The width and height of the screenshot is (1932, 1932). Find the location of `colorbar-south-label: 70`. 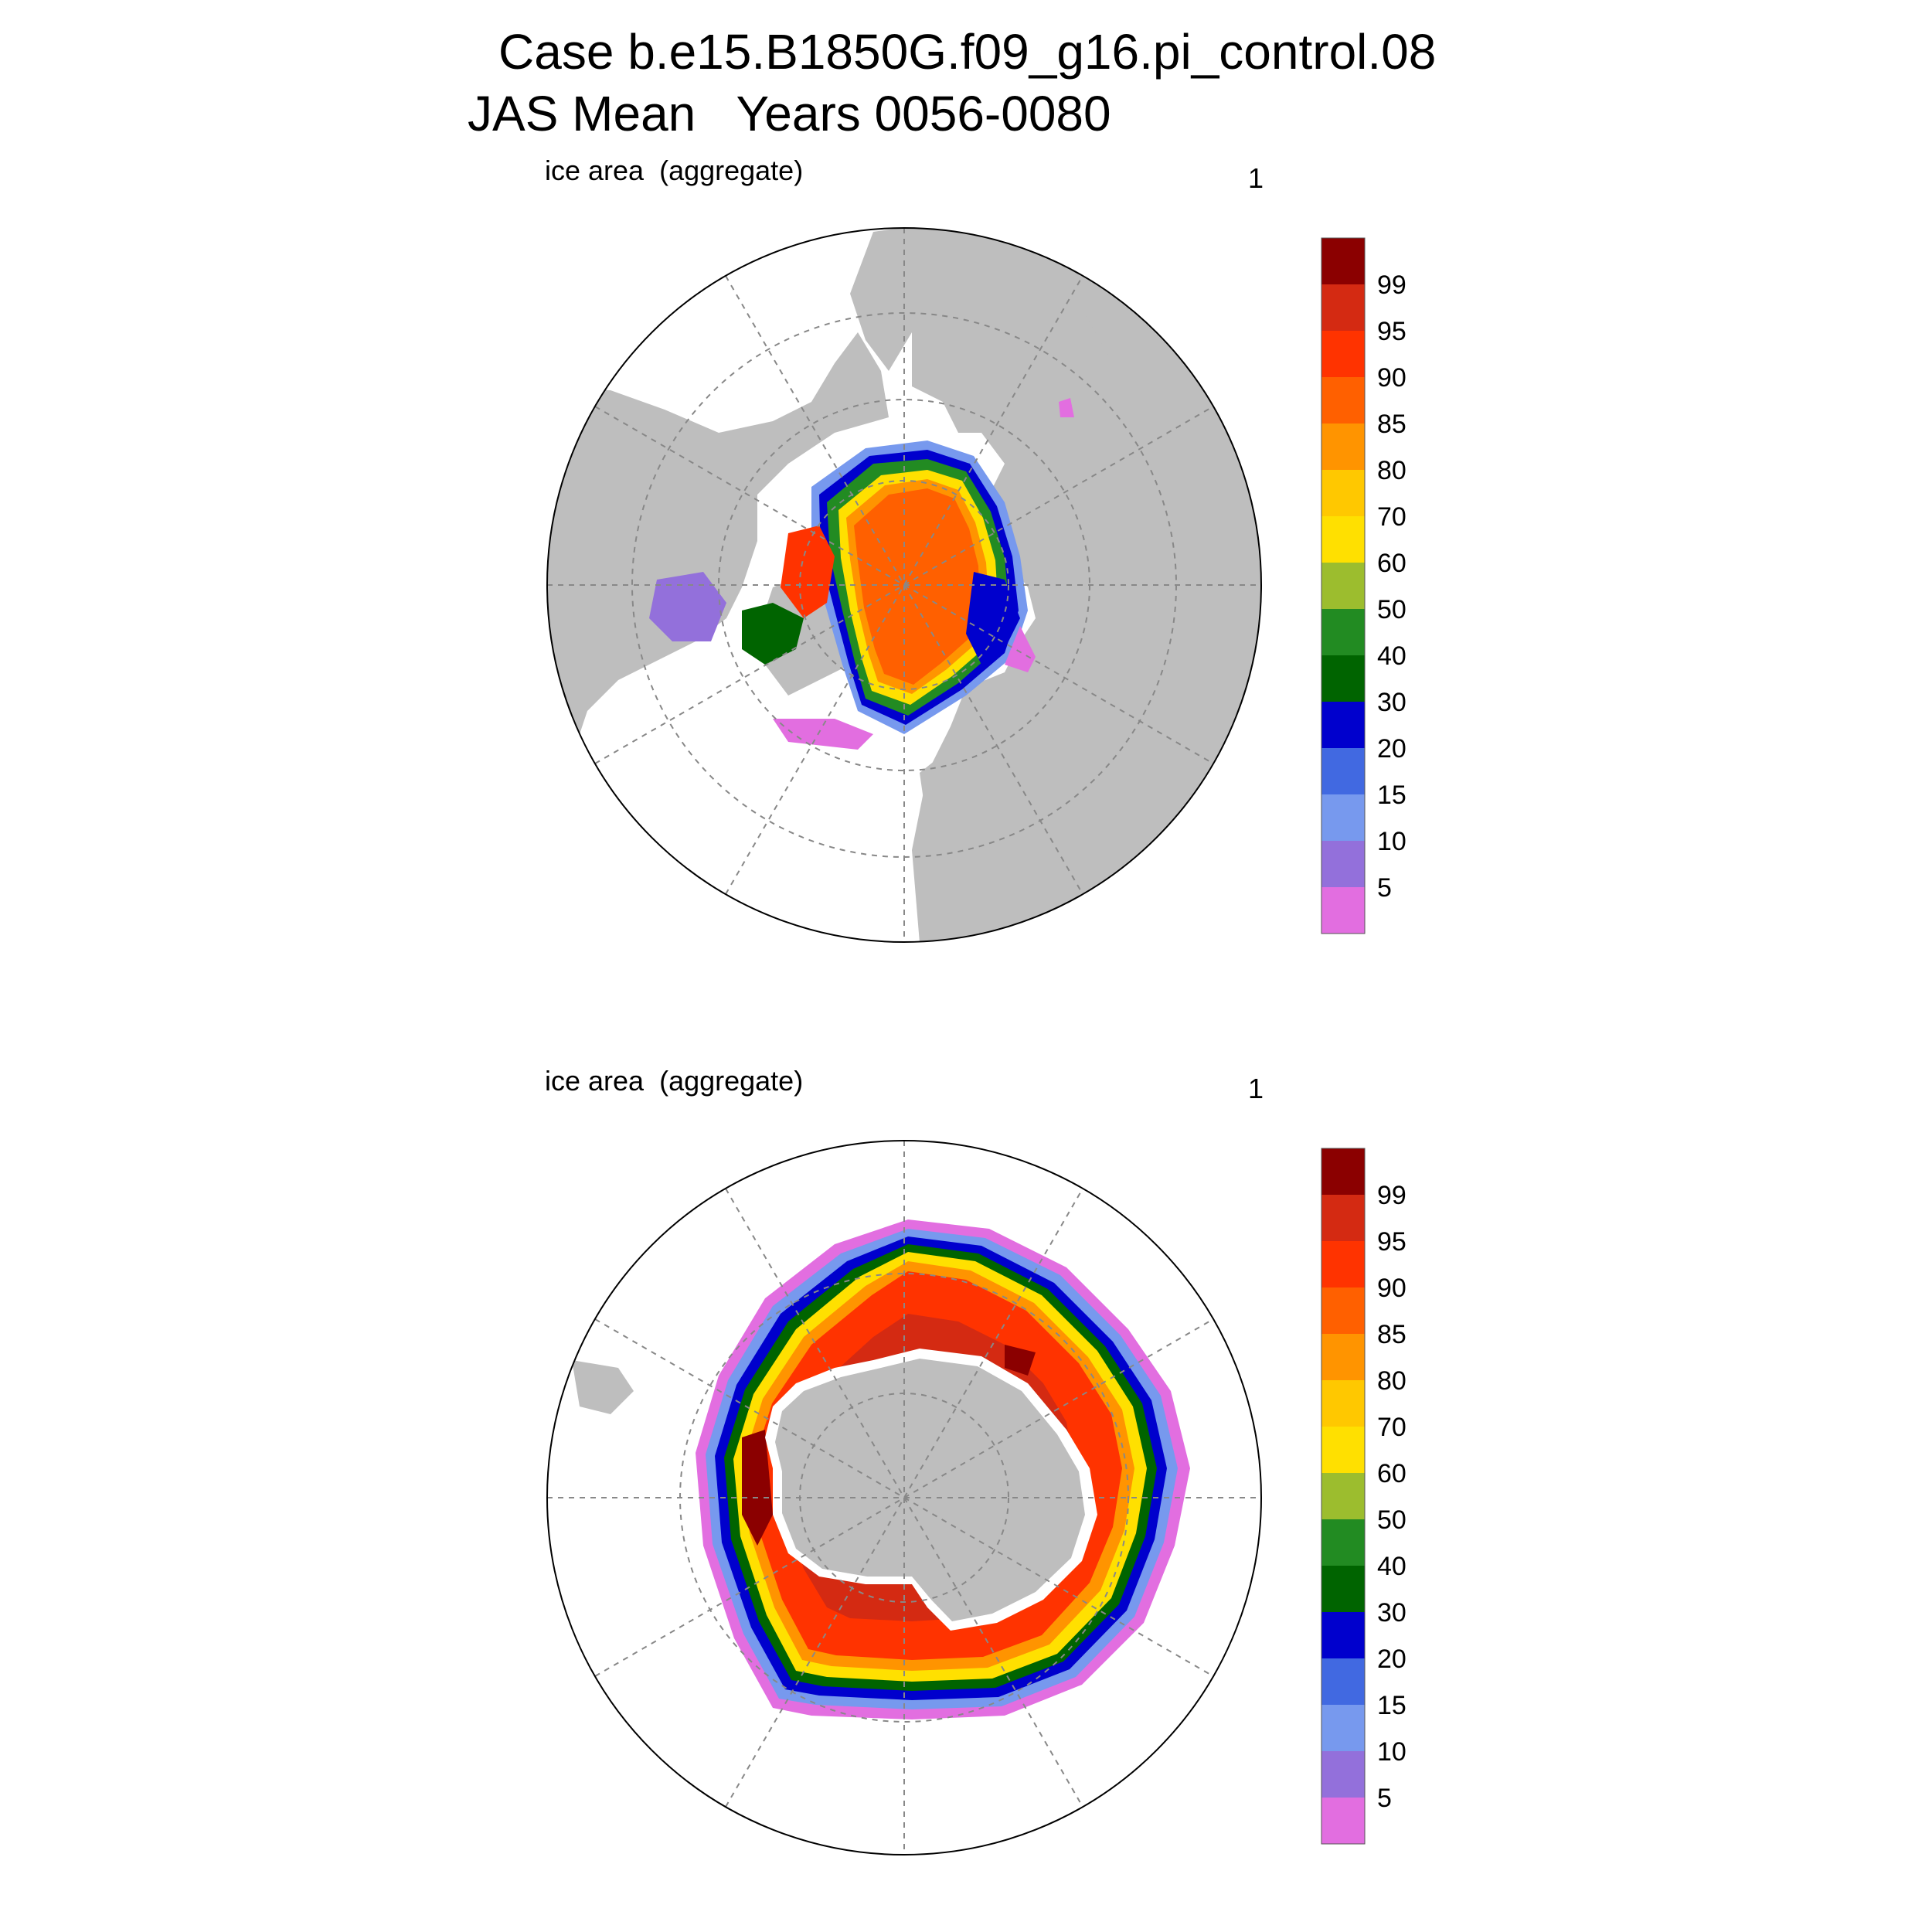

colorbar-south-label: 70 is located at coordinates (1391, 1427).